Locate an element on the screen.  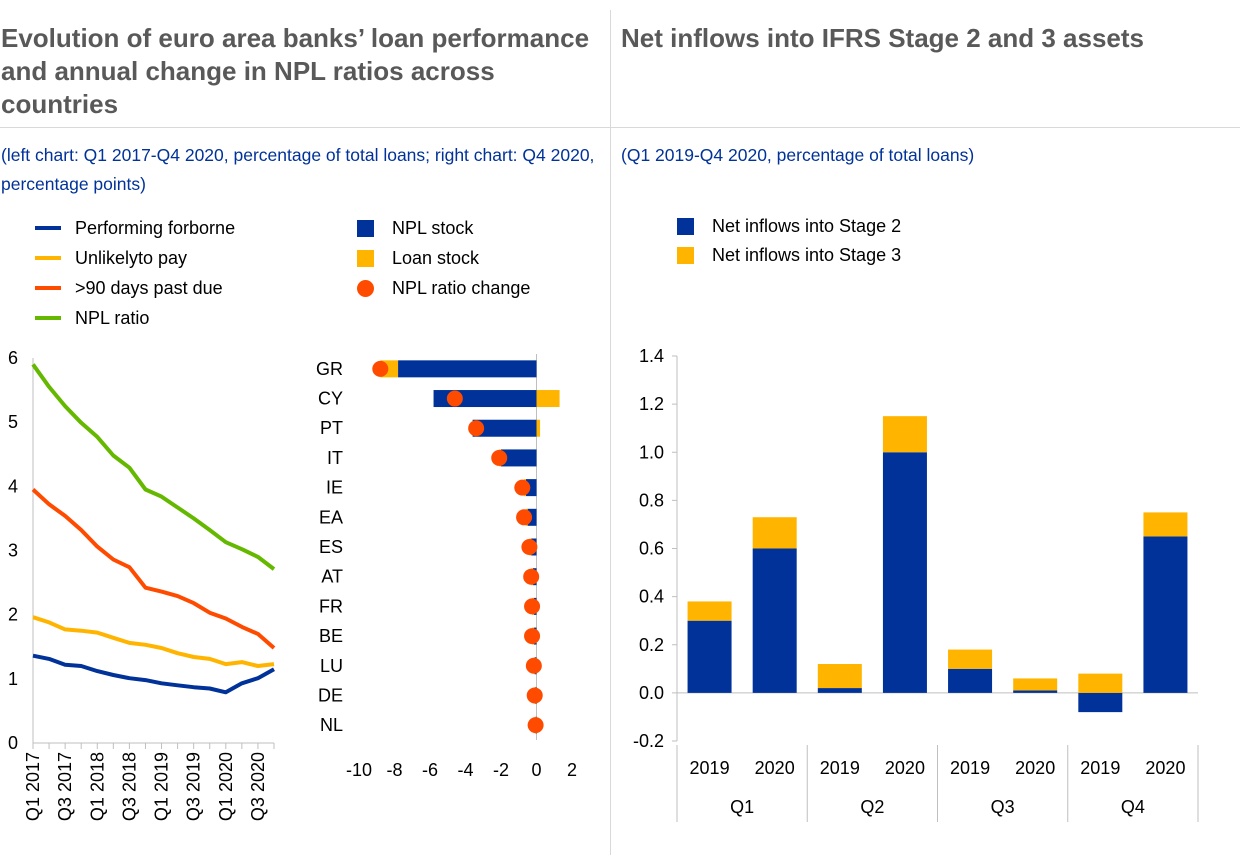
x-tick-label: Q1 2020 is located at coordinates (226, 786).